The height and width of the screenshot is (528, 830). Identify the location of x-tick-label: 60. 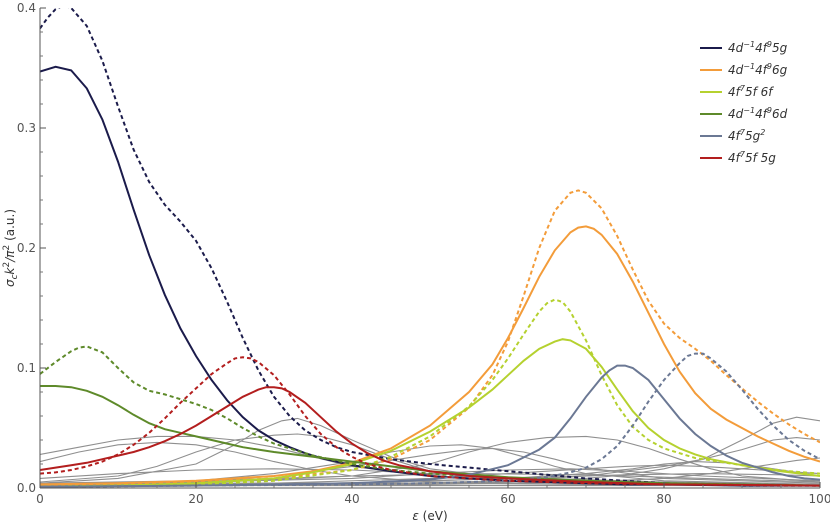
(507, 499).